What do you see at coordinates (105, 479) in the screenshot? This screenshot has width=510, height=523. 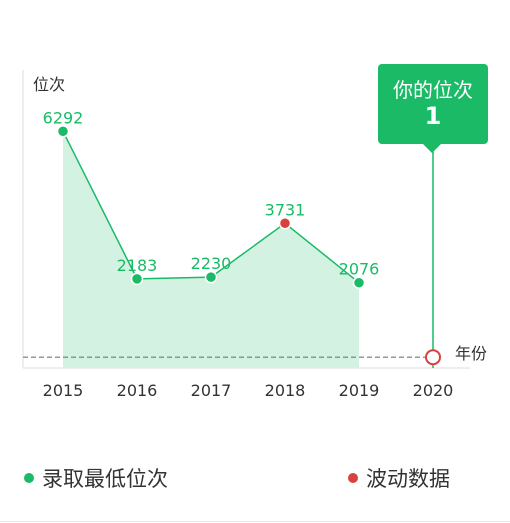 I see `legend-label: 录取最低位次` at bounding box center [105, 479].